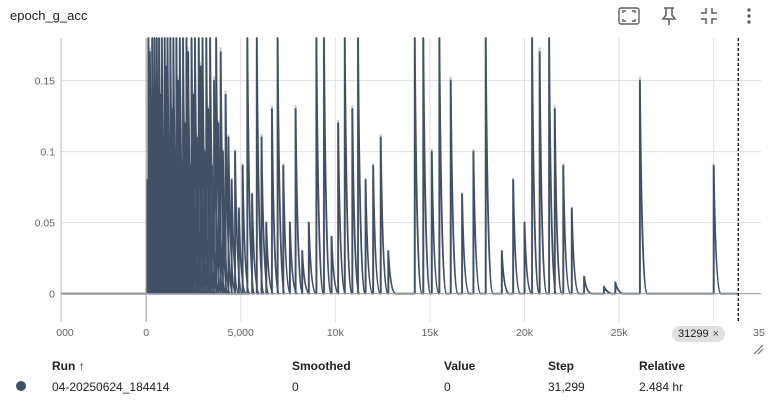 The height and width of the screenshot is (410, 768). Describe the element at coordinates (111, 387) in the screenshot. I see `run-name: 04-20250624_184414` at that location.